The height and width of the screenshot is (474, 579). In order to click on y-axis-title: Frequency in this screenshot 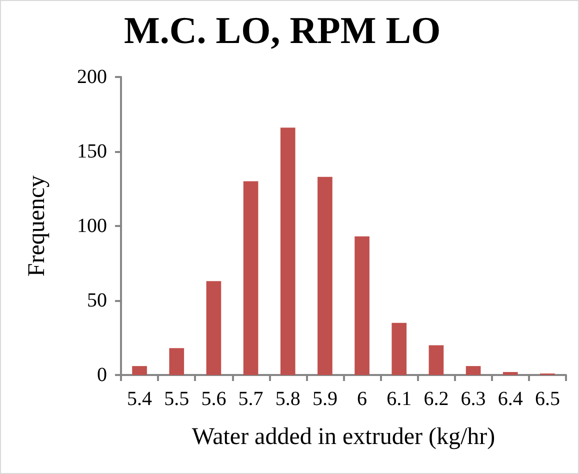, I will do `click(37, 226)`.